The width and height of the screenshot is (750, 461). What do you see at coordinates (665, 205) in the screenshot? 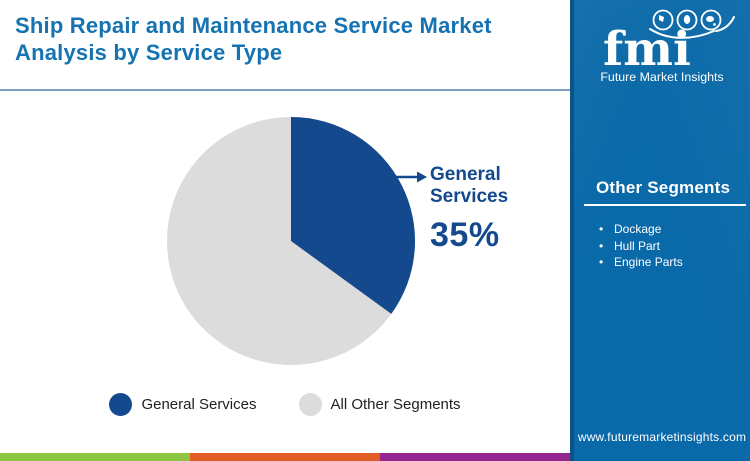
I see `other-segments-divider` at bounding box center [665, 205].